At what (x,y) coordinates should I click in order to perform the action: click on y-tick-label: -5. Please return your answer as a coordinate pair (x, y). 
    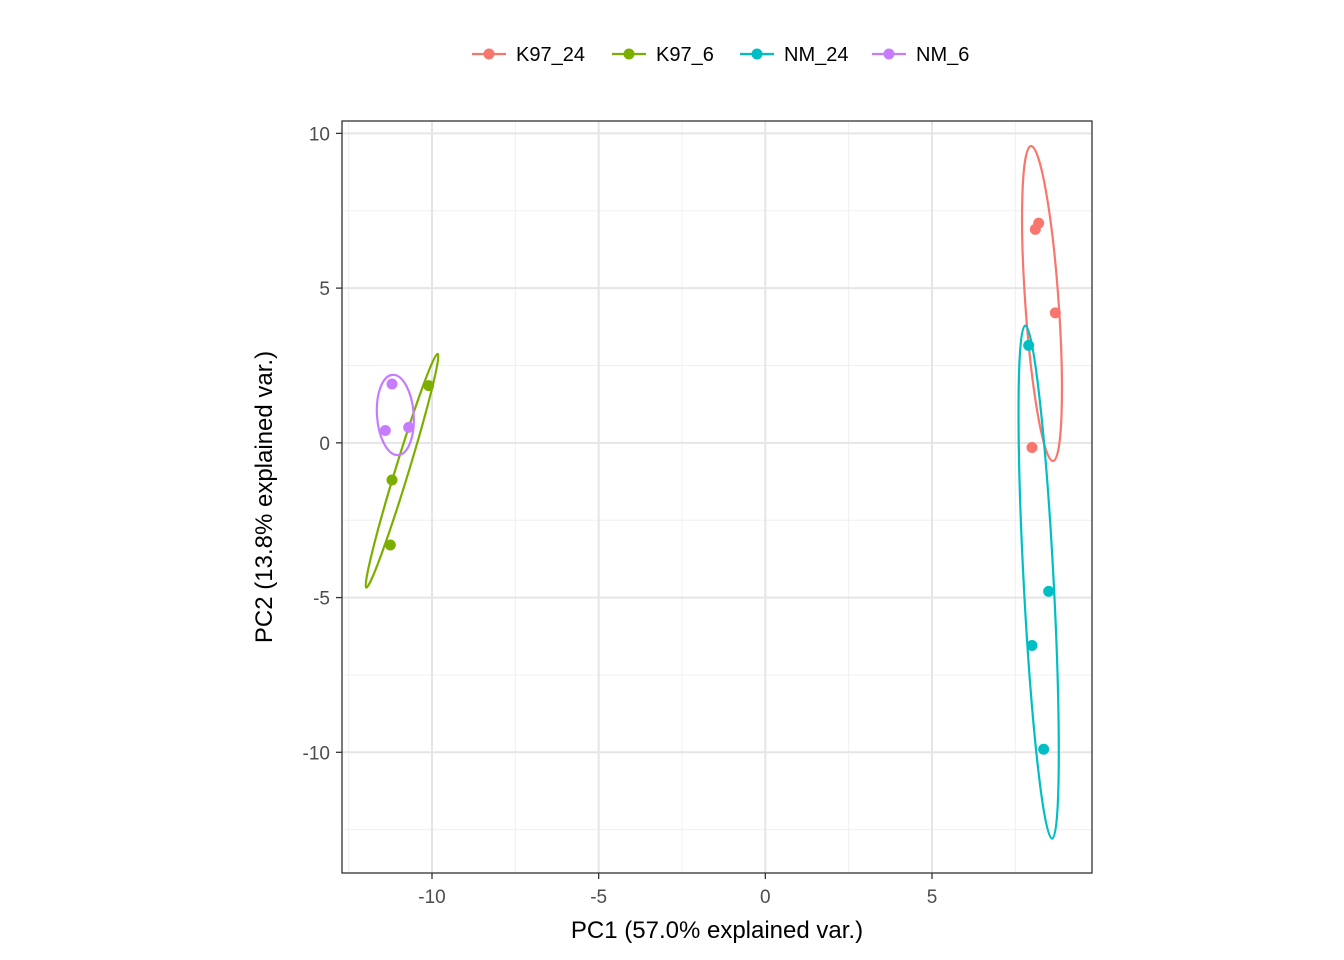
    Looking at the image, I should click on (321, 599).